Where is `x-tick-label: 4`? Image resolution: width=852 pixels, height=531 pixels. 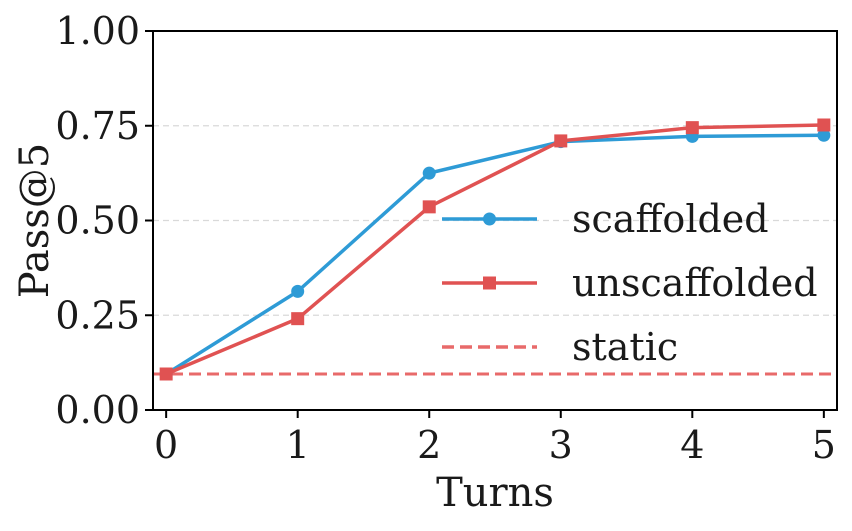
x-tick-label: 4 is located at coordinates (692, 445).